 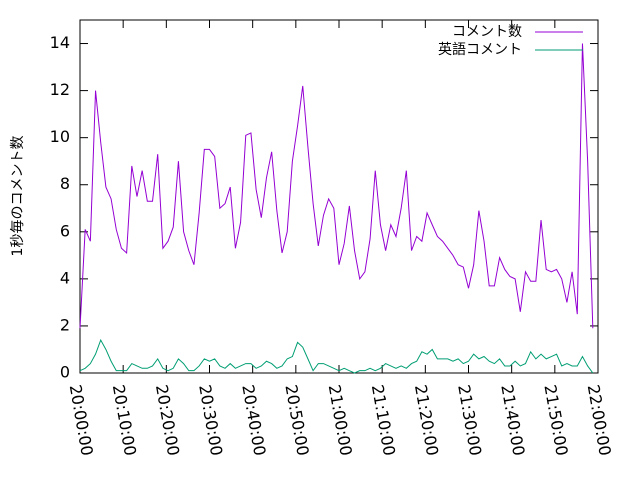 I want to click on y-tick-label: 6, so click(x=65, y=230).